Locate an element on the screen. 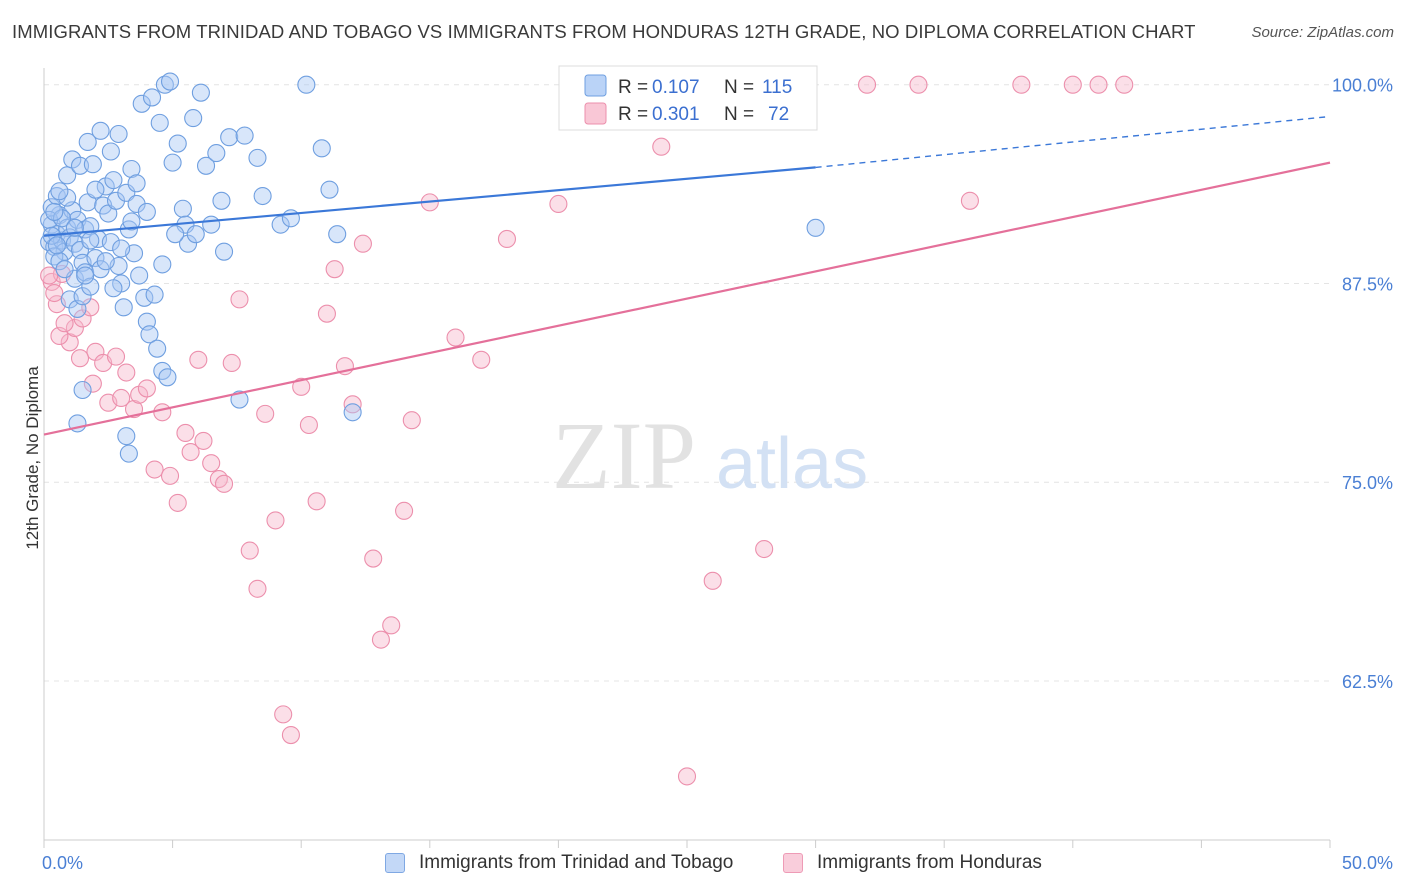 The width and height of the screenshot is (1406, 892). y-tick-label: 100.0% is located at coordinates (1362, 86).